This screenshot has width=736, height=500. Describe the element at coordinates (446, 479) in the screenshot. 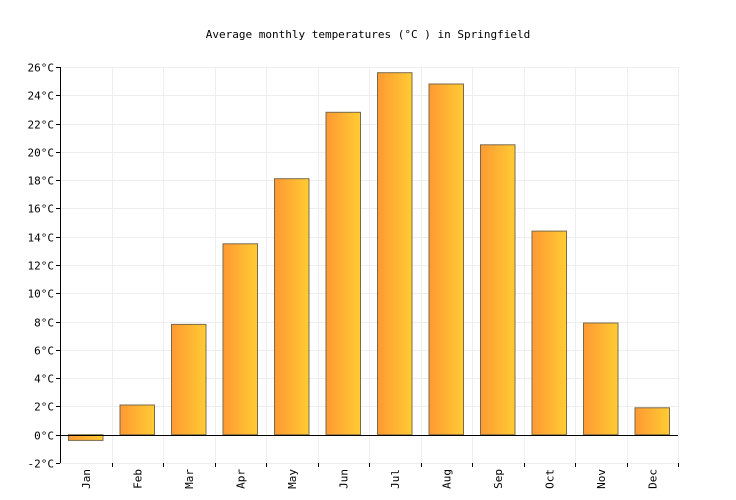

I see `x-tick-label: Aug` at that location.